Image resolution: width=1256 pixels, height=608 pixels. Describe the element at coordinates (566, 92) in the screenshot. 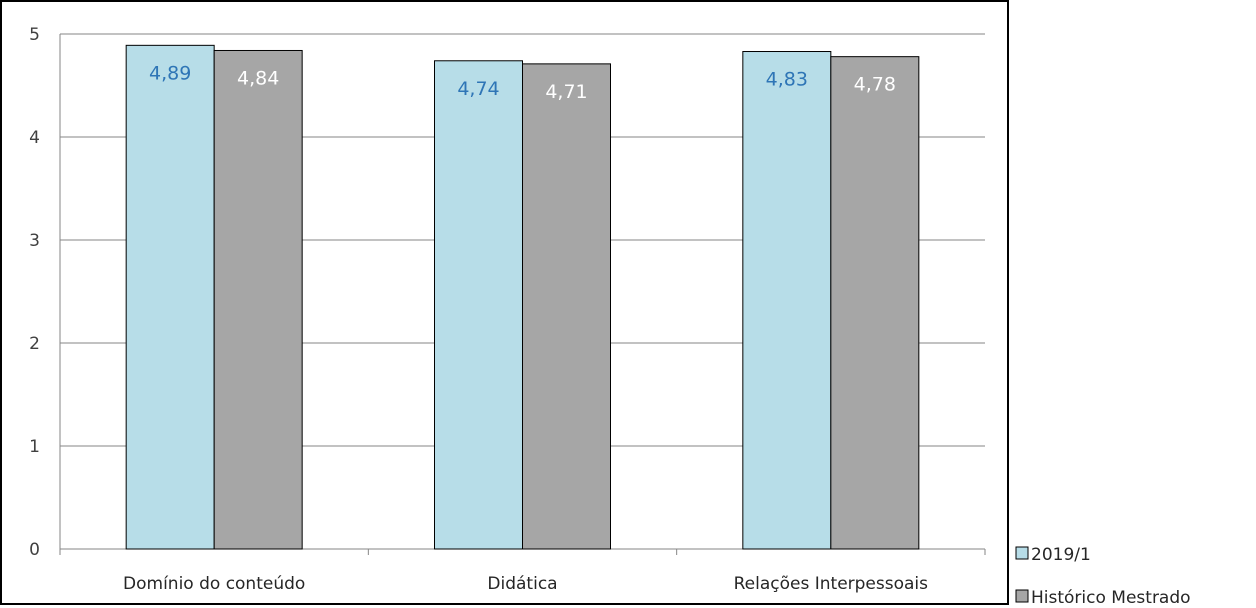

I see `data-label: 4,71` at that location.